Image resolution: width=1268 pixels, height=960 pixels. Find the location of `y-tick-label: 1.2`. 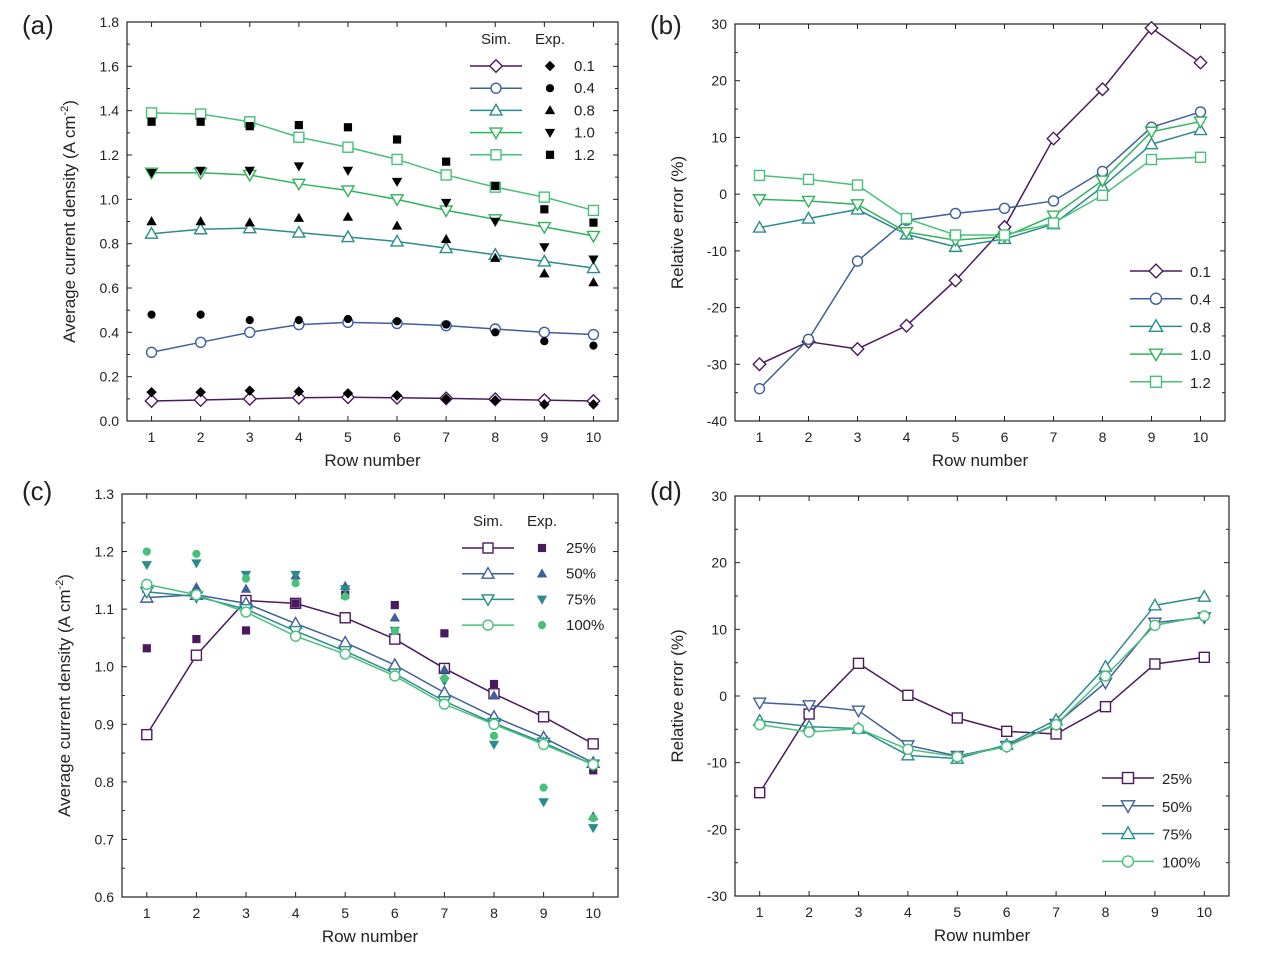

y-tick-label: 1.2 is located at coordinates (110, 155).